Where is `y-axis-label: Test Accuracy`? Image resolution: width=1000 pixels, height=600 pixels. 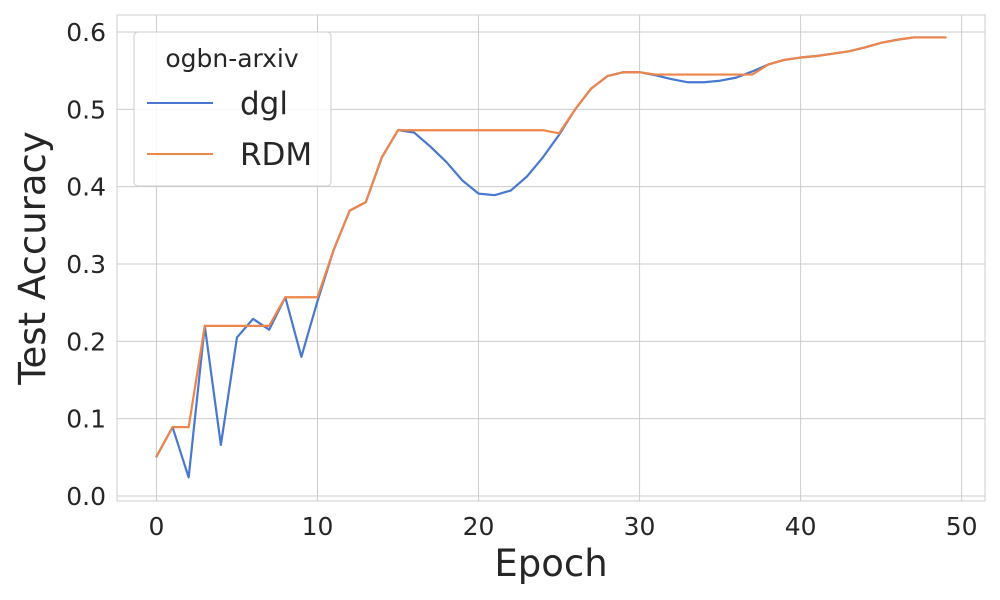 y-axis-label: Test Accuracy is located at coordinates (32, 258).